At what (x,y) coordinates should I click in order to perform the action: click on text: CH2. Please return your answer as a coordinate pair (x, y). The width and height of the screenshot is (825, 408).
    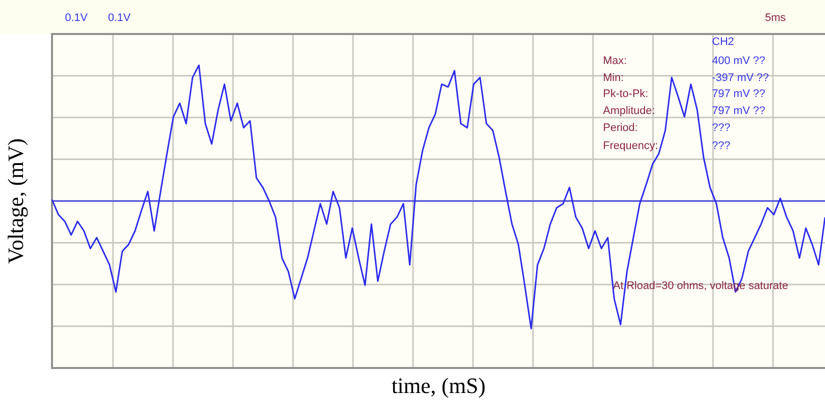
    Looking at the image, I should click on (723, 42).